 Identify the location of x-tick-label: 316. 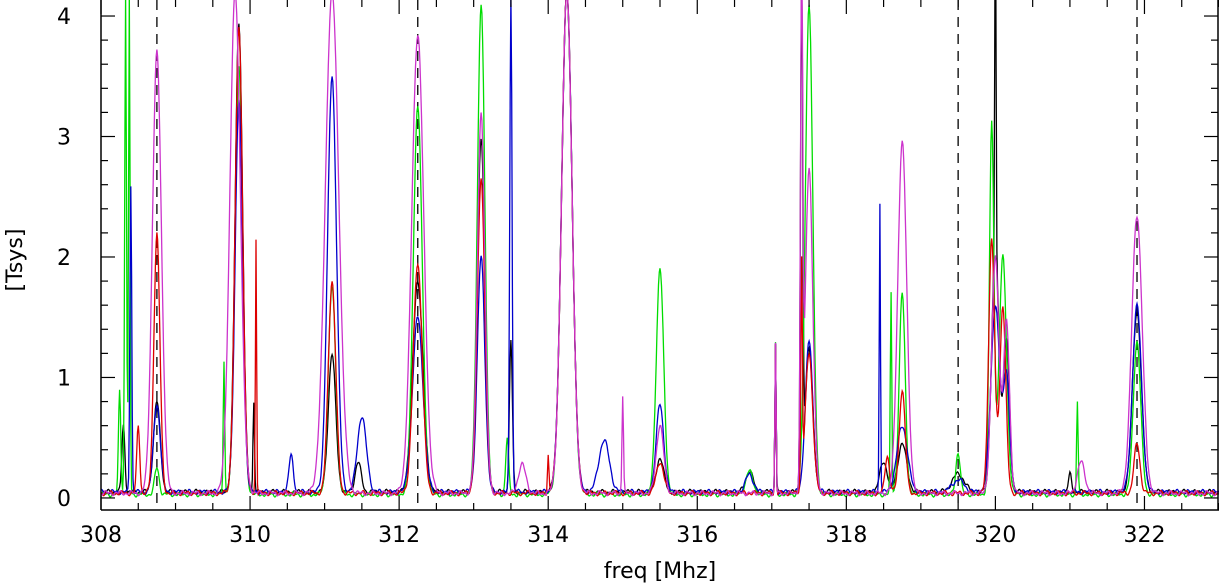
(697, 535).